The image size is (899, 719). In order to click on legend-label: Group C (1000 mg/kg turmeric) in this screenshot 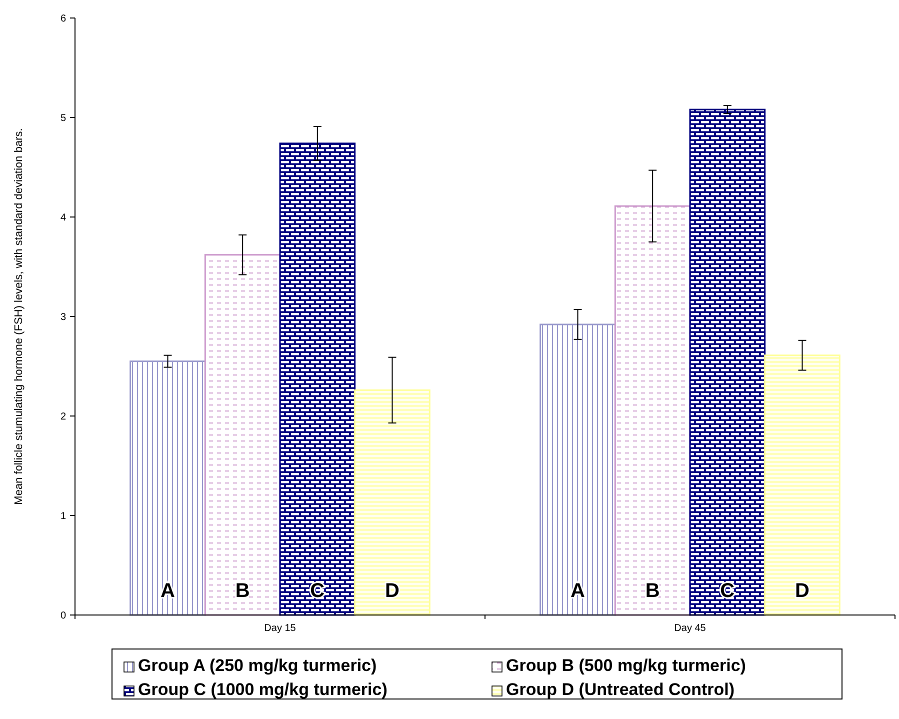, I will do `click(263, 689)`.